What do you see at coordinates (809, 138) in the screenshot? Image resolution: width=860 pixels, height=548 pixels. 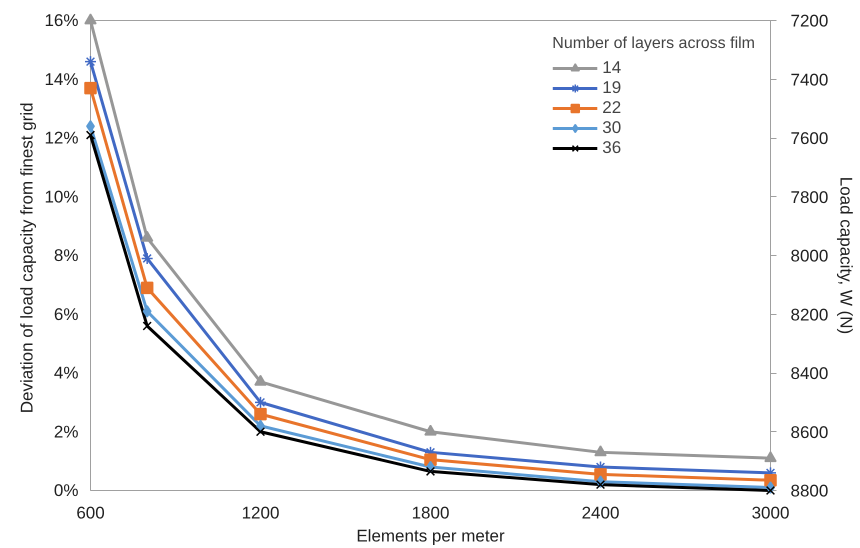 I see `y2-tick-label: 7600` at bounding box center [809, 138].